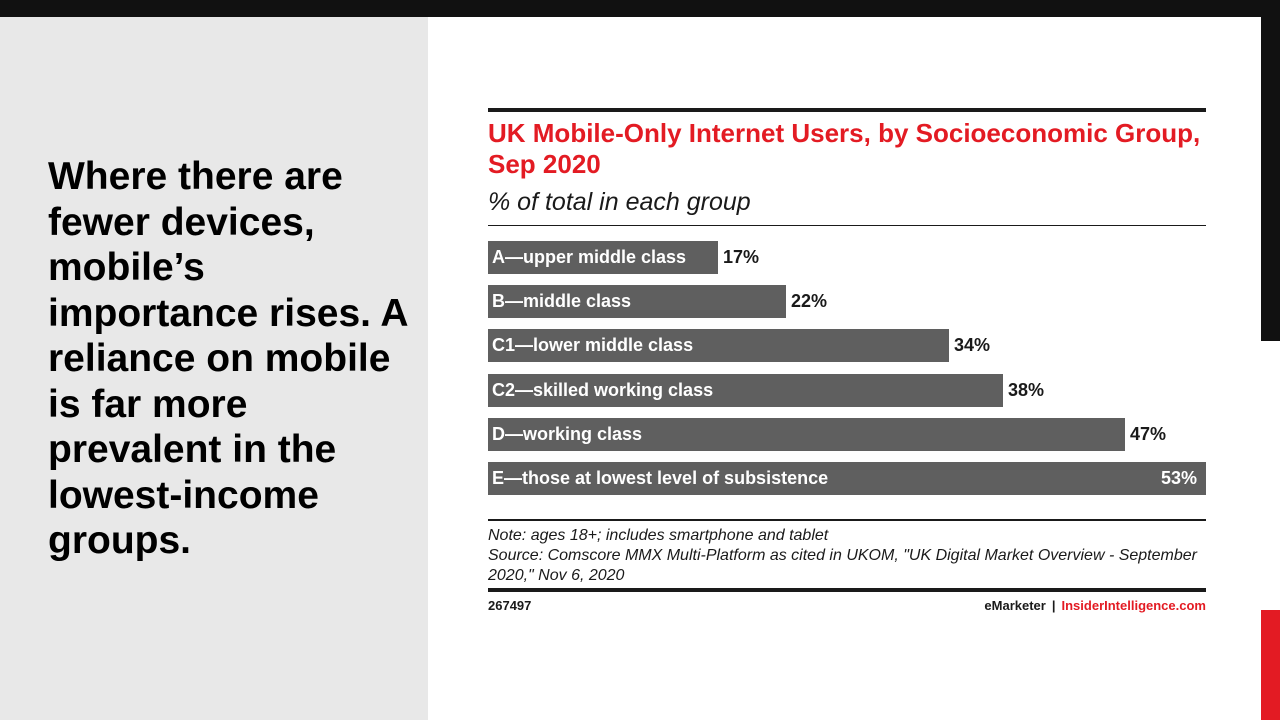  Describe the element at coordinates (847, 590) in the screenshot. I see `chart-bottom-rule` at that location.